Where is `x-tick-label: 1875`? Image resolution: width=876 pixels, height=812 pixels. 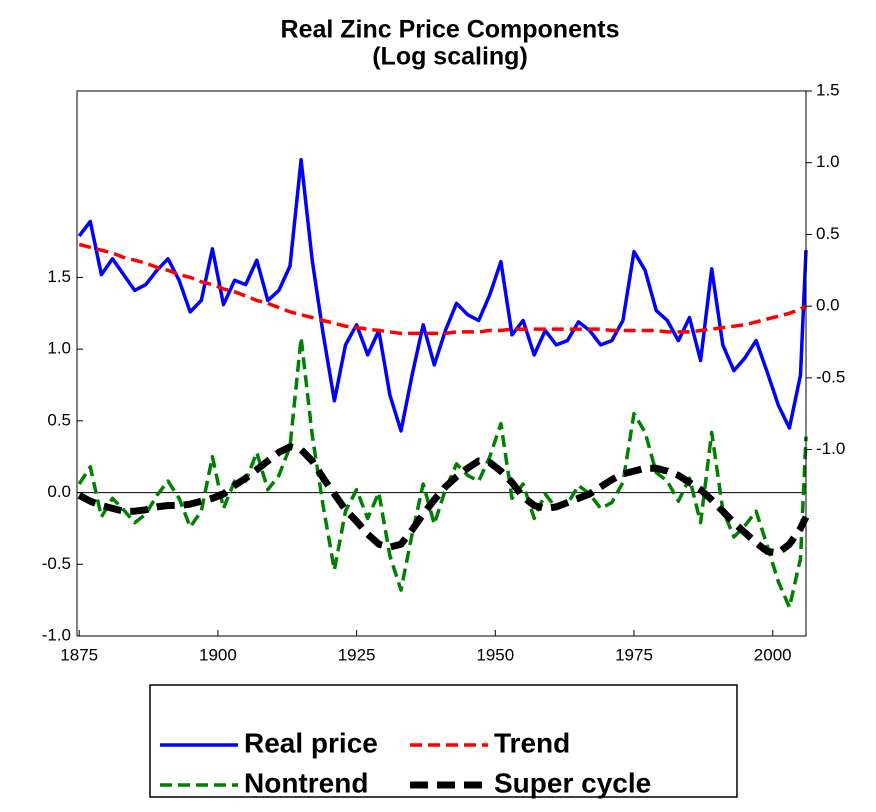 x-tick-label: 1875 is located at coordinates (79, 654).